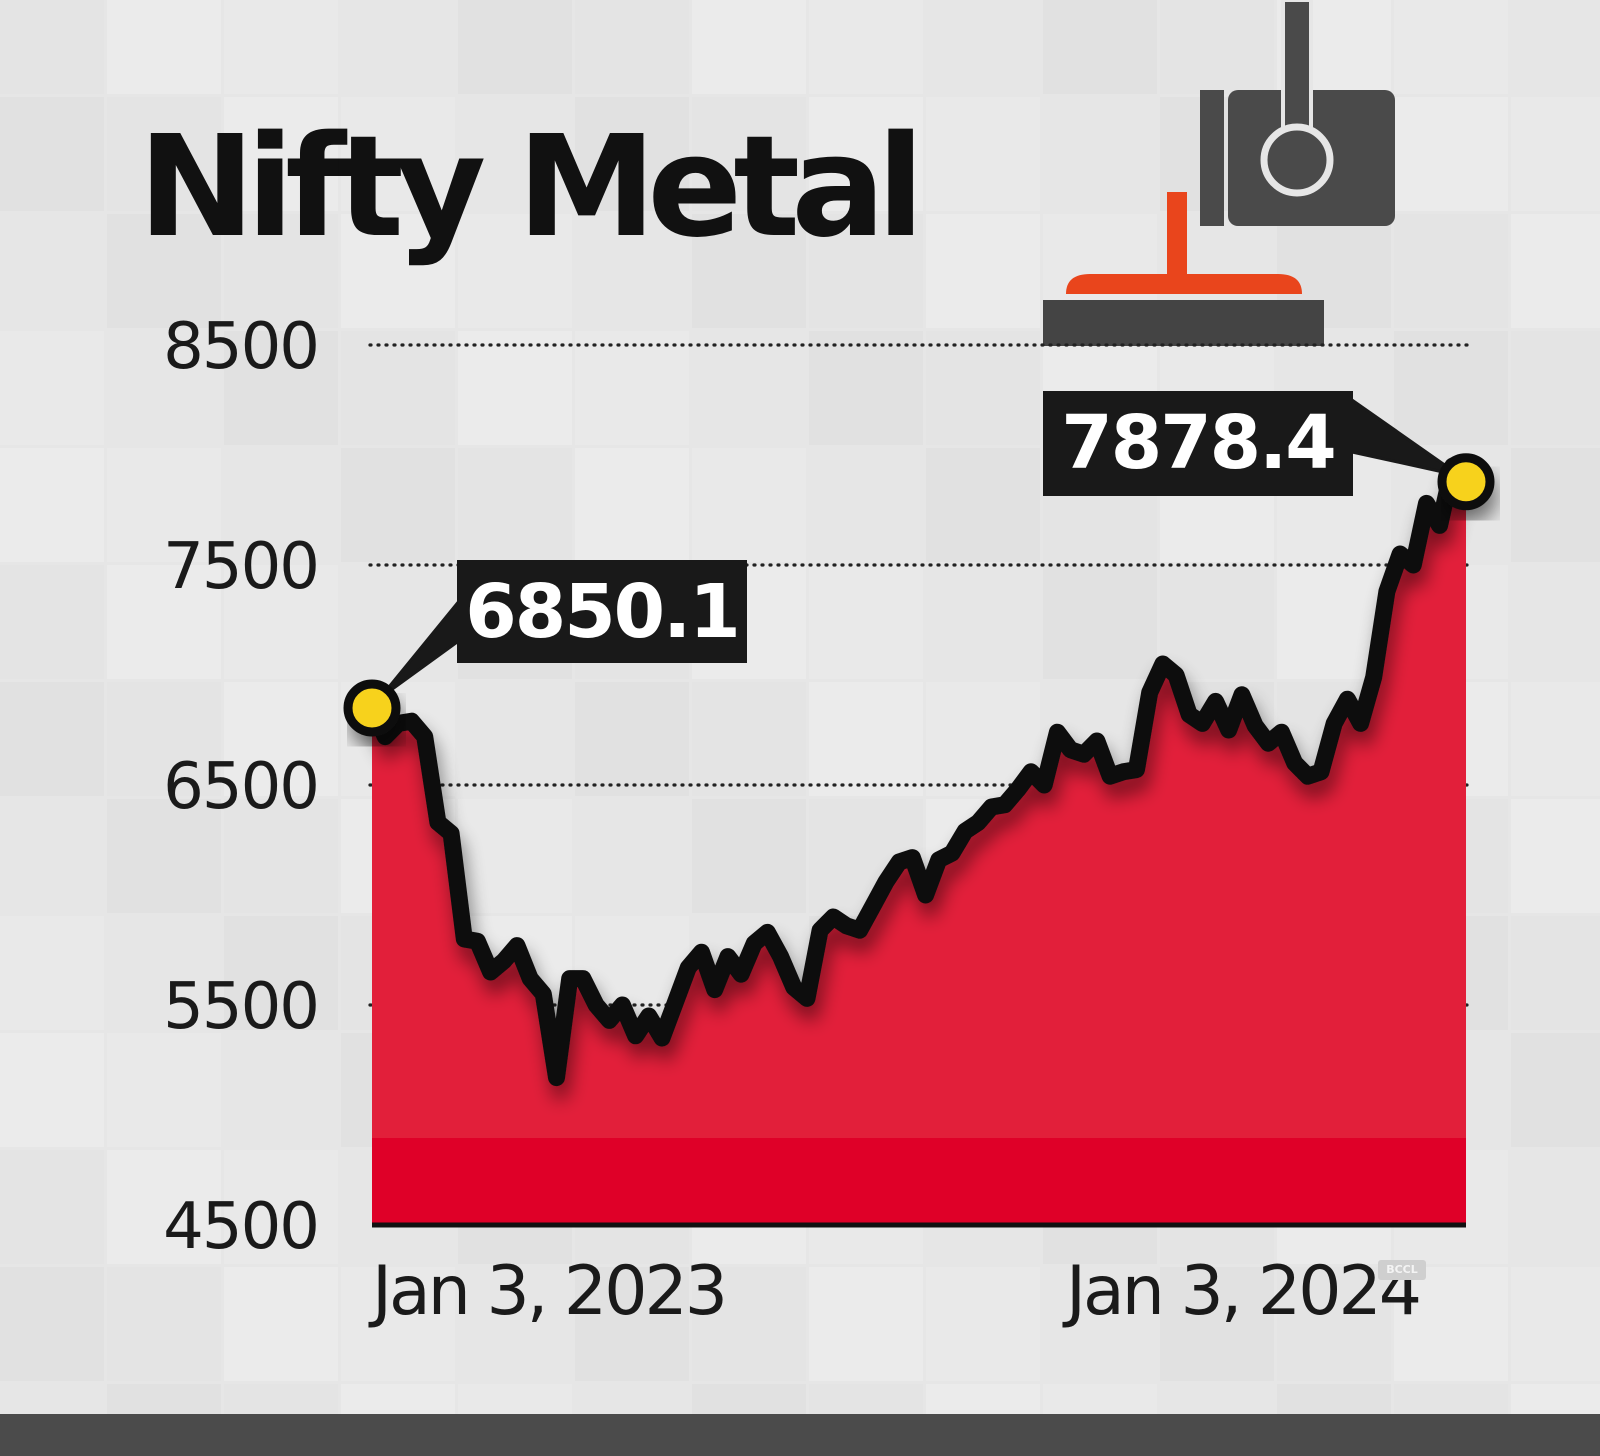 Image resolution: width=1600 pixels, height=1456 pixels. What do you see at coordinates (241, 567) in the screenshot?
I see `y-tick-label: 7500` at bounding box center [241, 567].